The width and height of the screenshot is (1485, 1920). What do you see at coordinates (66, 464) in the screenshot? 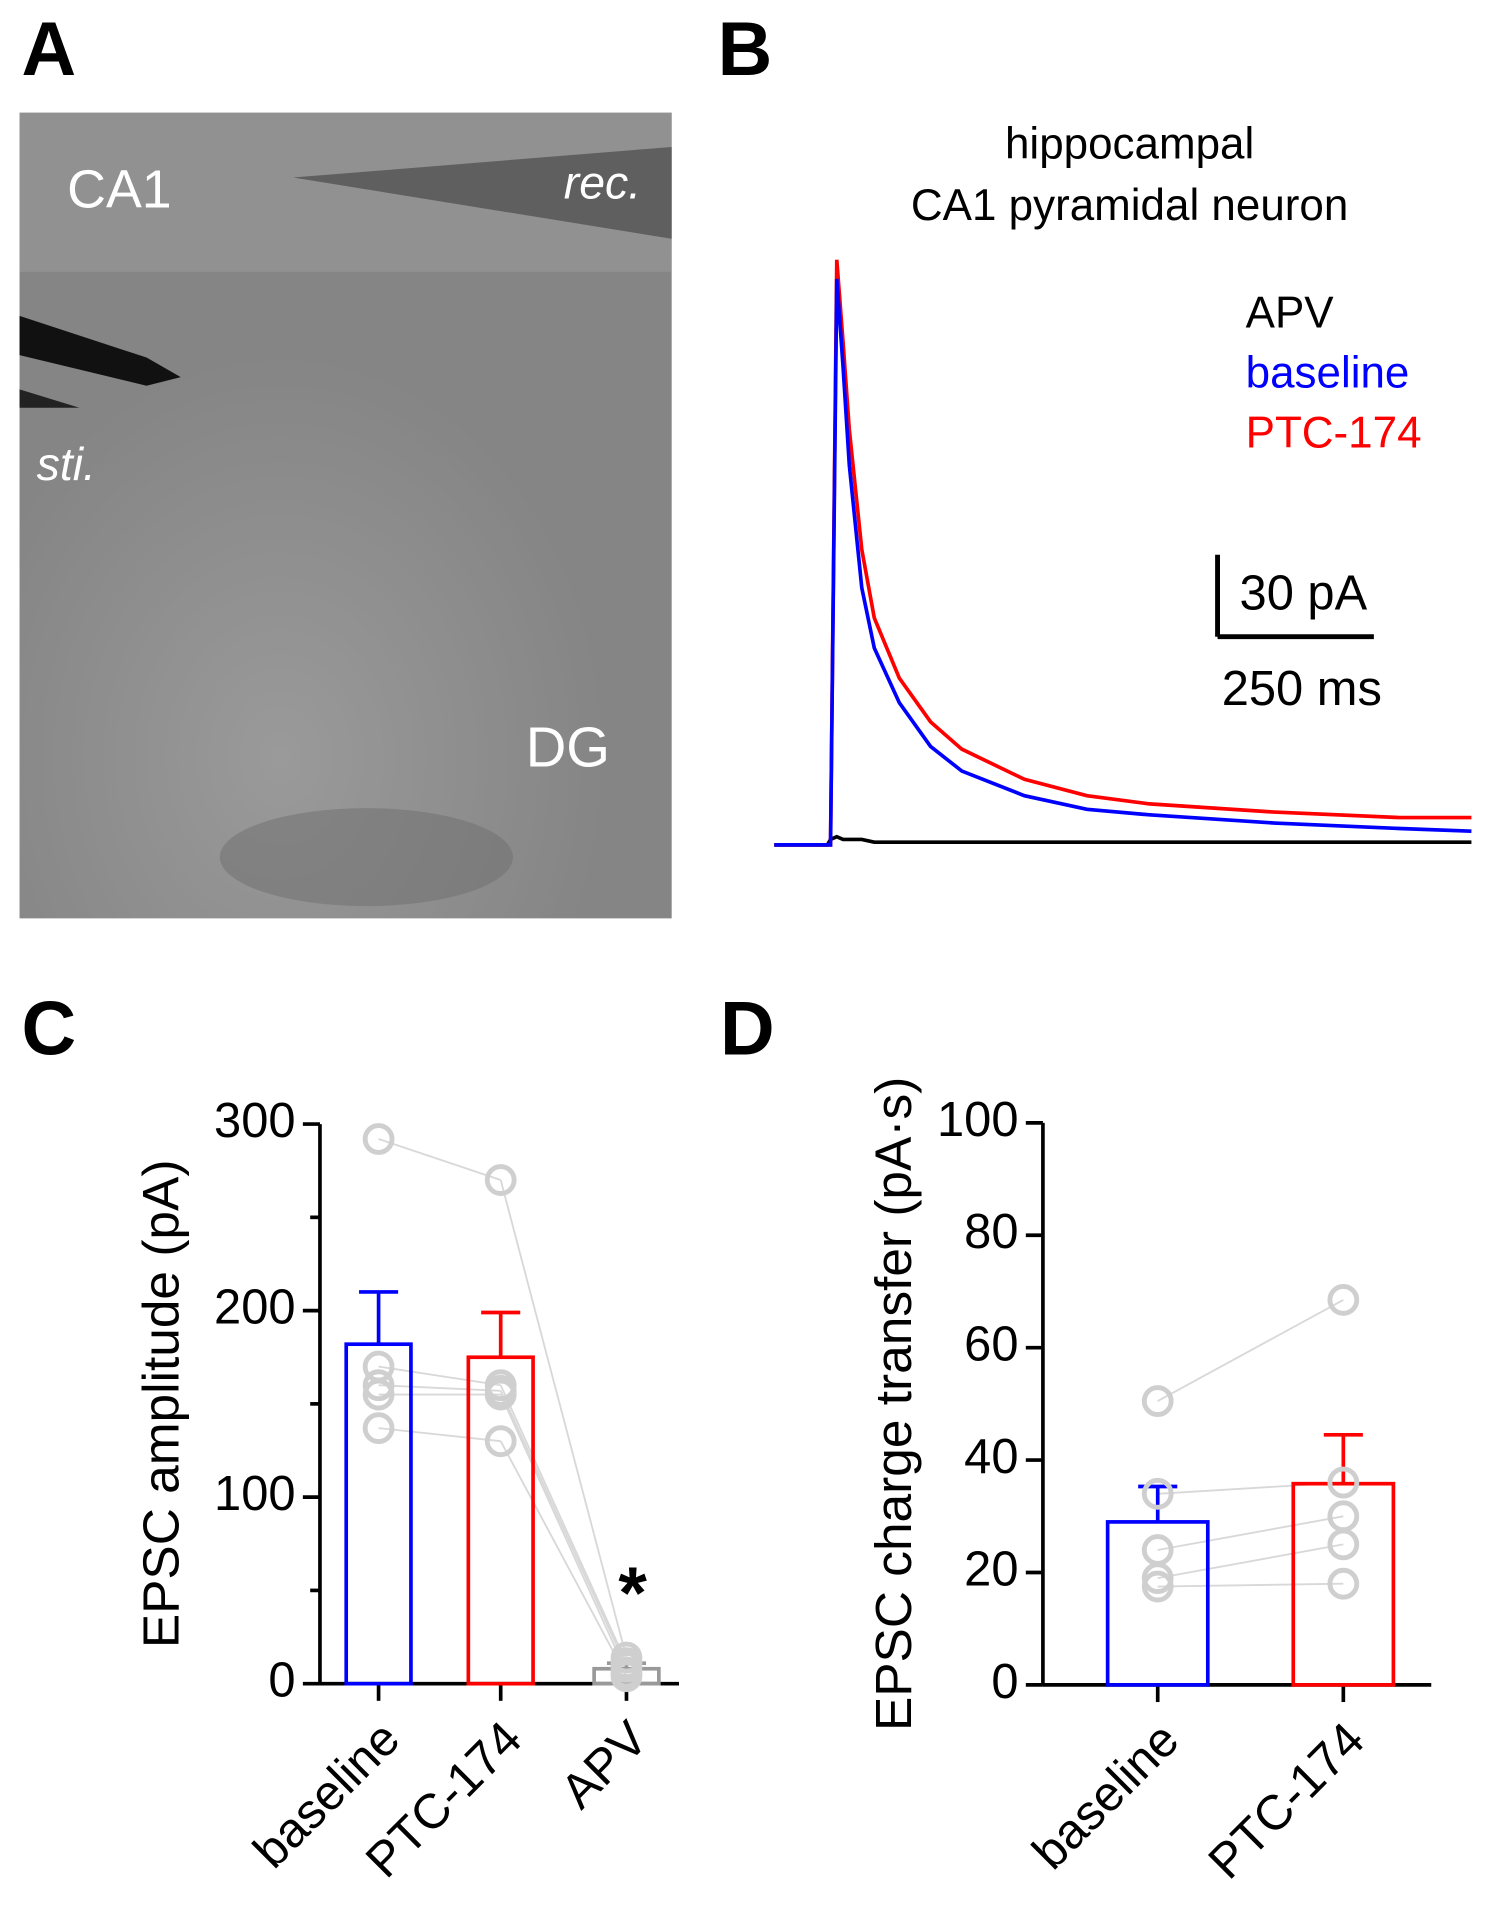
I see `image-label: sti.` at bounding box center [66, 464].